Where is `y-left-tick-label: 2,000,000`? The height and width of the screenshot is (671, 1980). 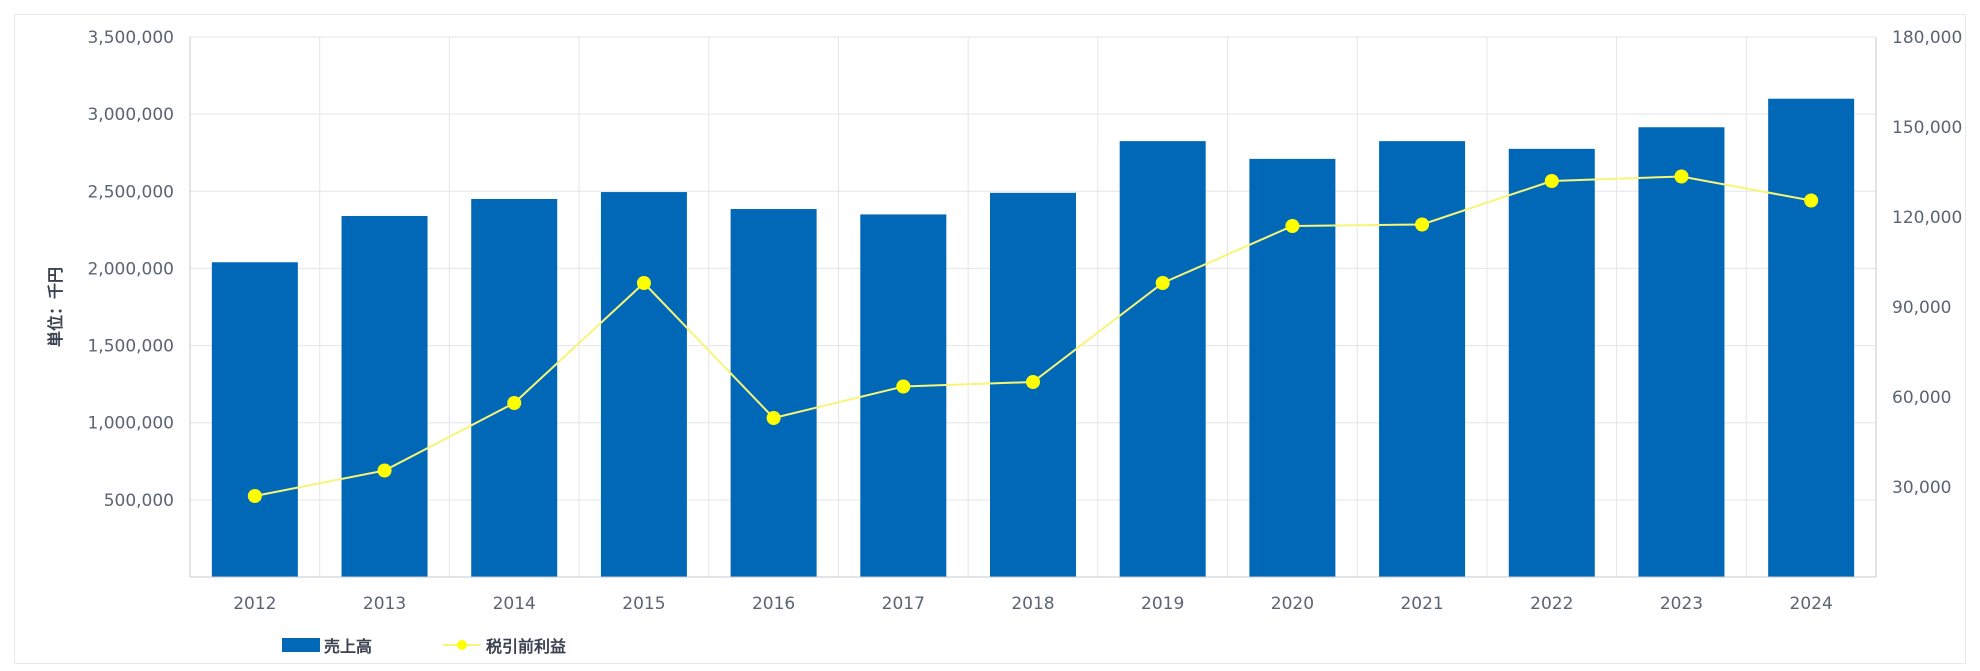 y-left-tick-label: 2,000,000 is located at coordinates (130, 269).